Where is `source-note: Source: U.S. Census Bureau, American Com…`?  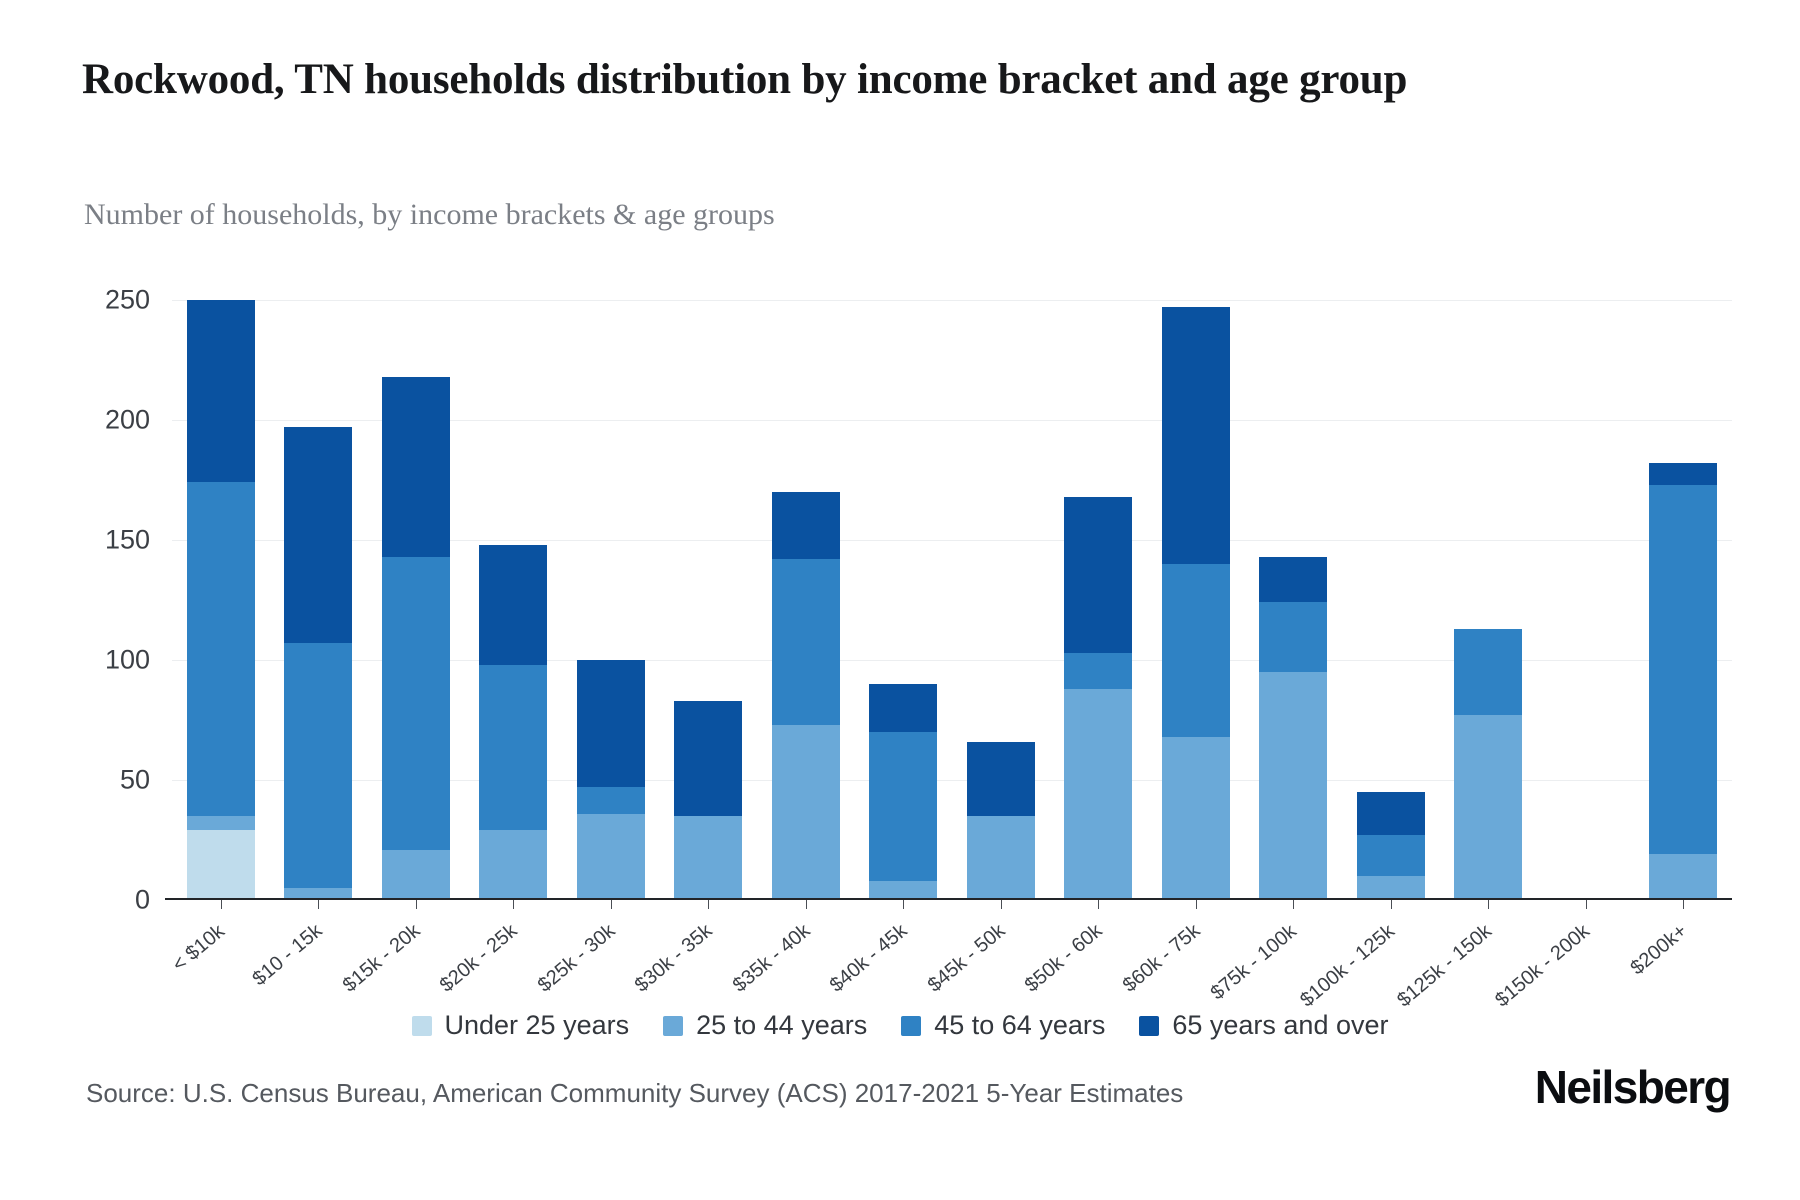 source-note: Source: U.S. Census Bureau, American Com… is located at coordinates (635, 1093).